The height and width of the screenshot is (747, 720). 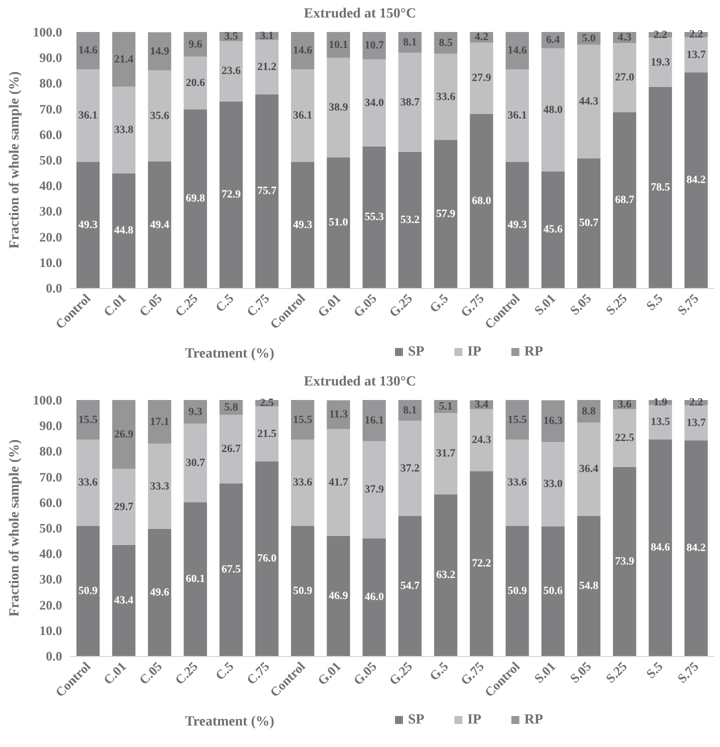 I want to click on y-tick-label: 0.0, so click(x=54, y=656).